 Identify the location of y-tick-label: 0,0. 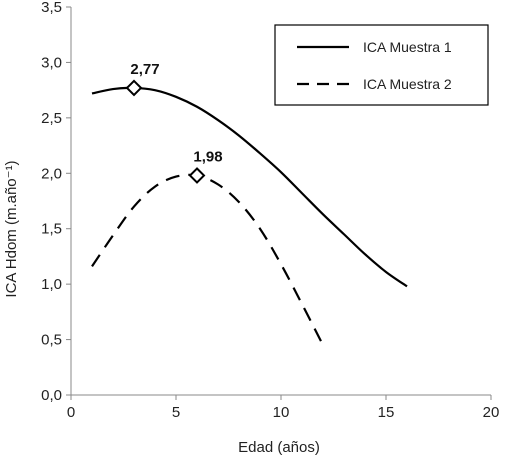
(51, 395).